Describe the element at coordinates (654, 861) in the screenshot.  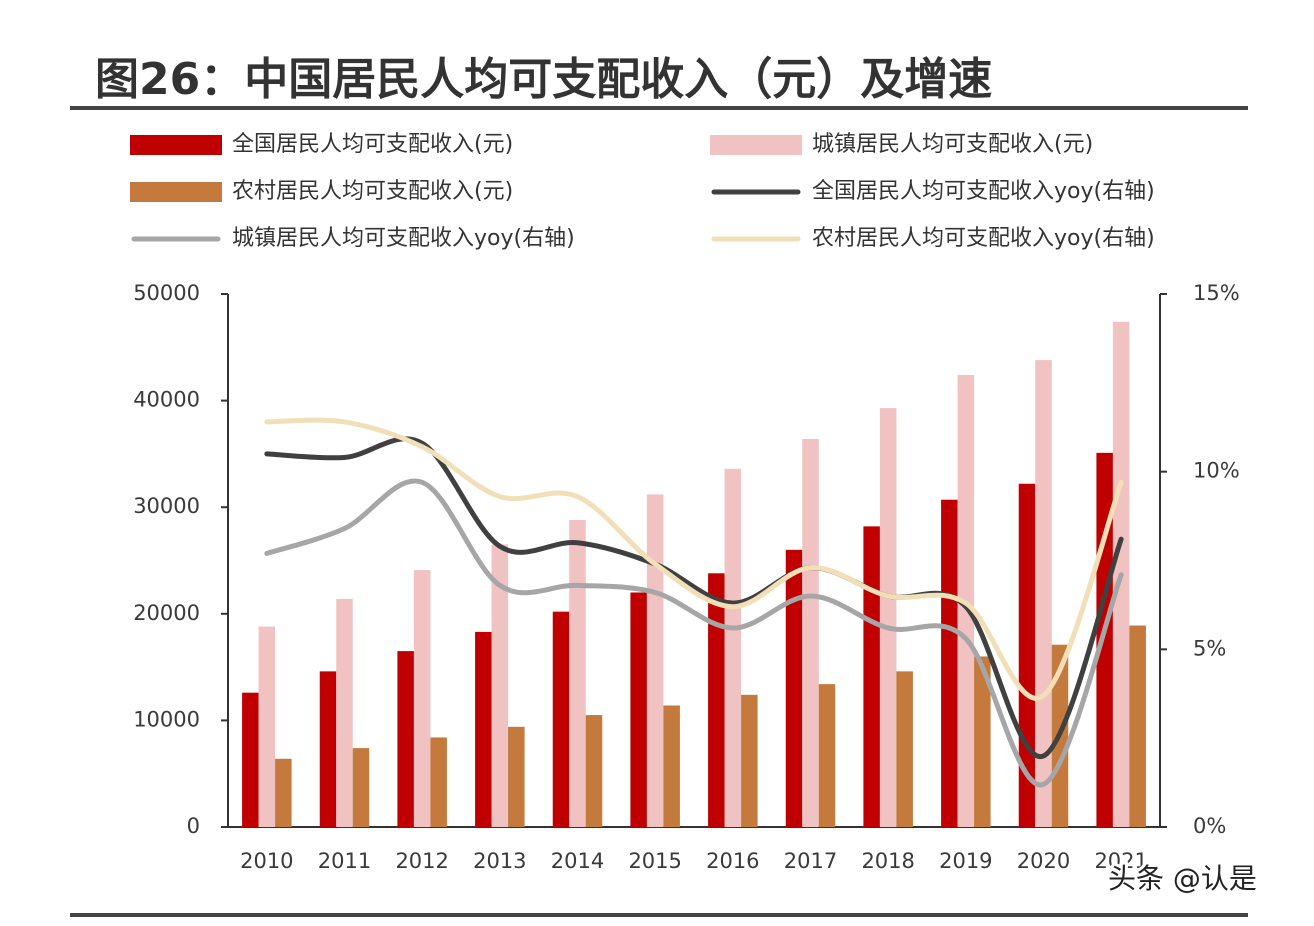
I see `x-tick-label: 2015` at that location.